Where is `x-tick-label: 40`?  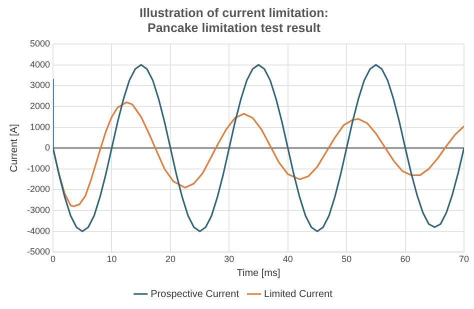
x-tick-label: 40 is located at coordinates (287, 259).